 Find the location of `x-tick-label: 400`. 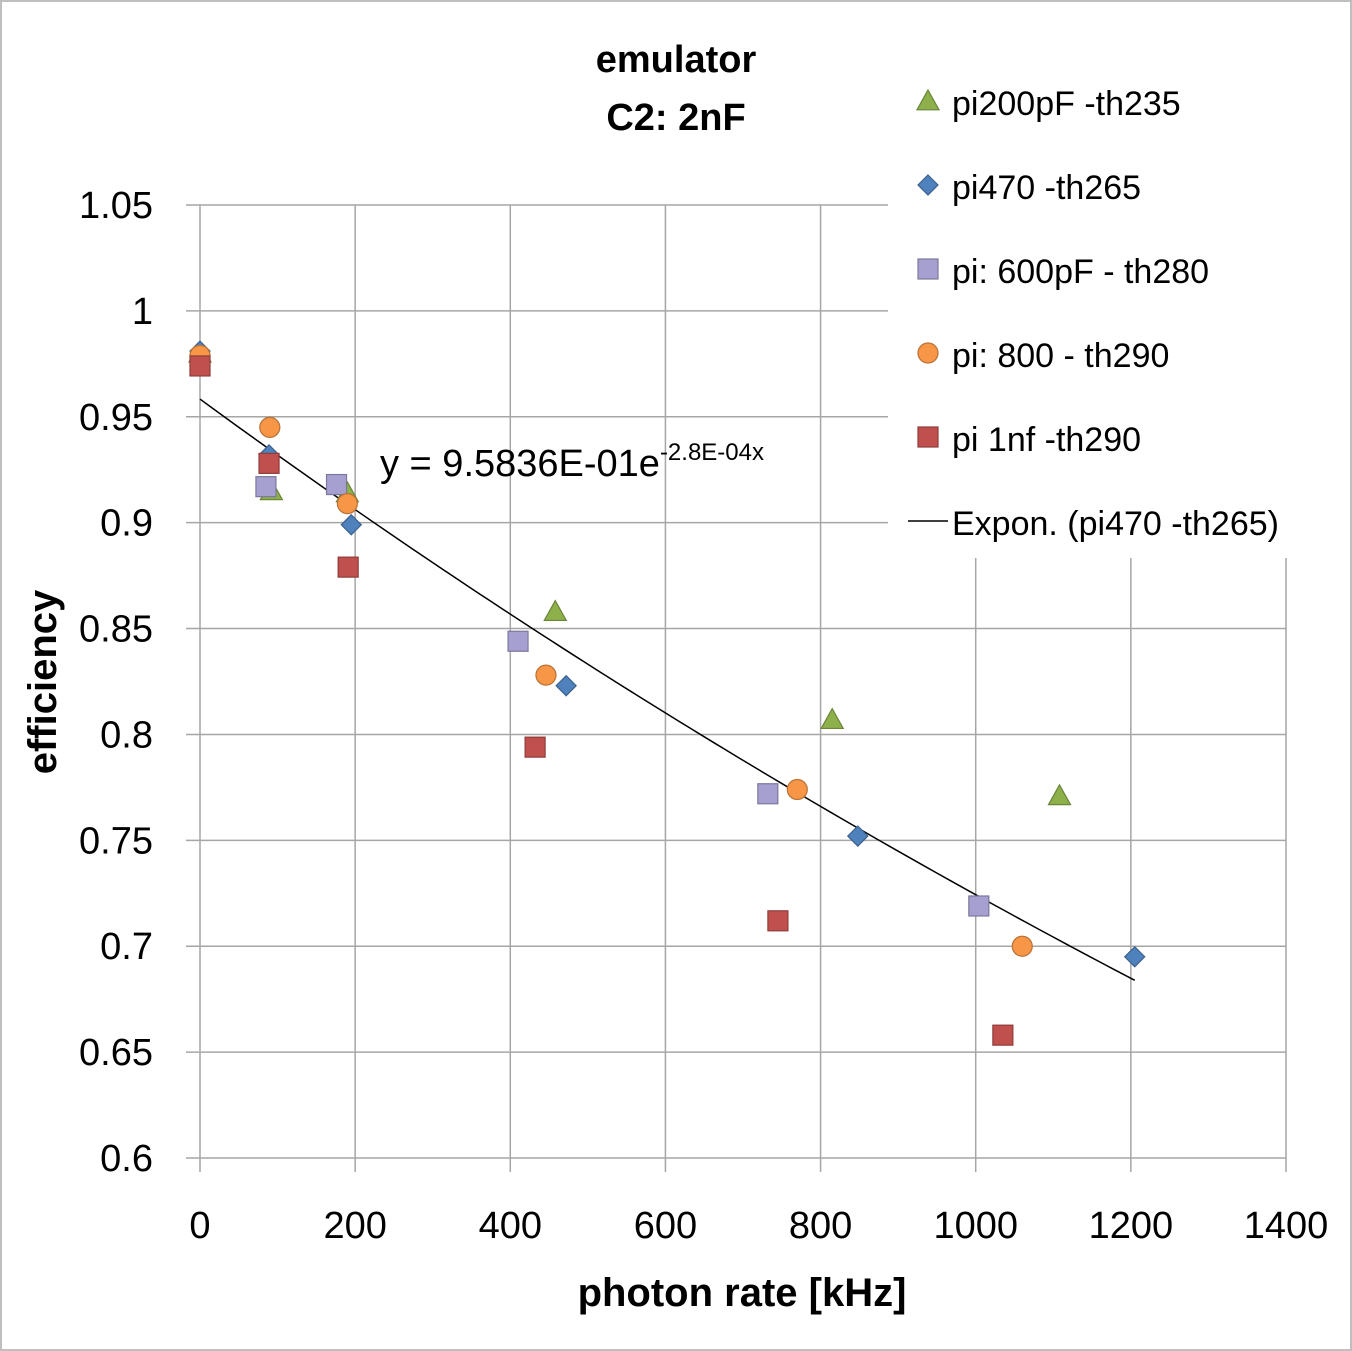

x-tick-label: 400 is located at coordinates (510, 1226).